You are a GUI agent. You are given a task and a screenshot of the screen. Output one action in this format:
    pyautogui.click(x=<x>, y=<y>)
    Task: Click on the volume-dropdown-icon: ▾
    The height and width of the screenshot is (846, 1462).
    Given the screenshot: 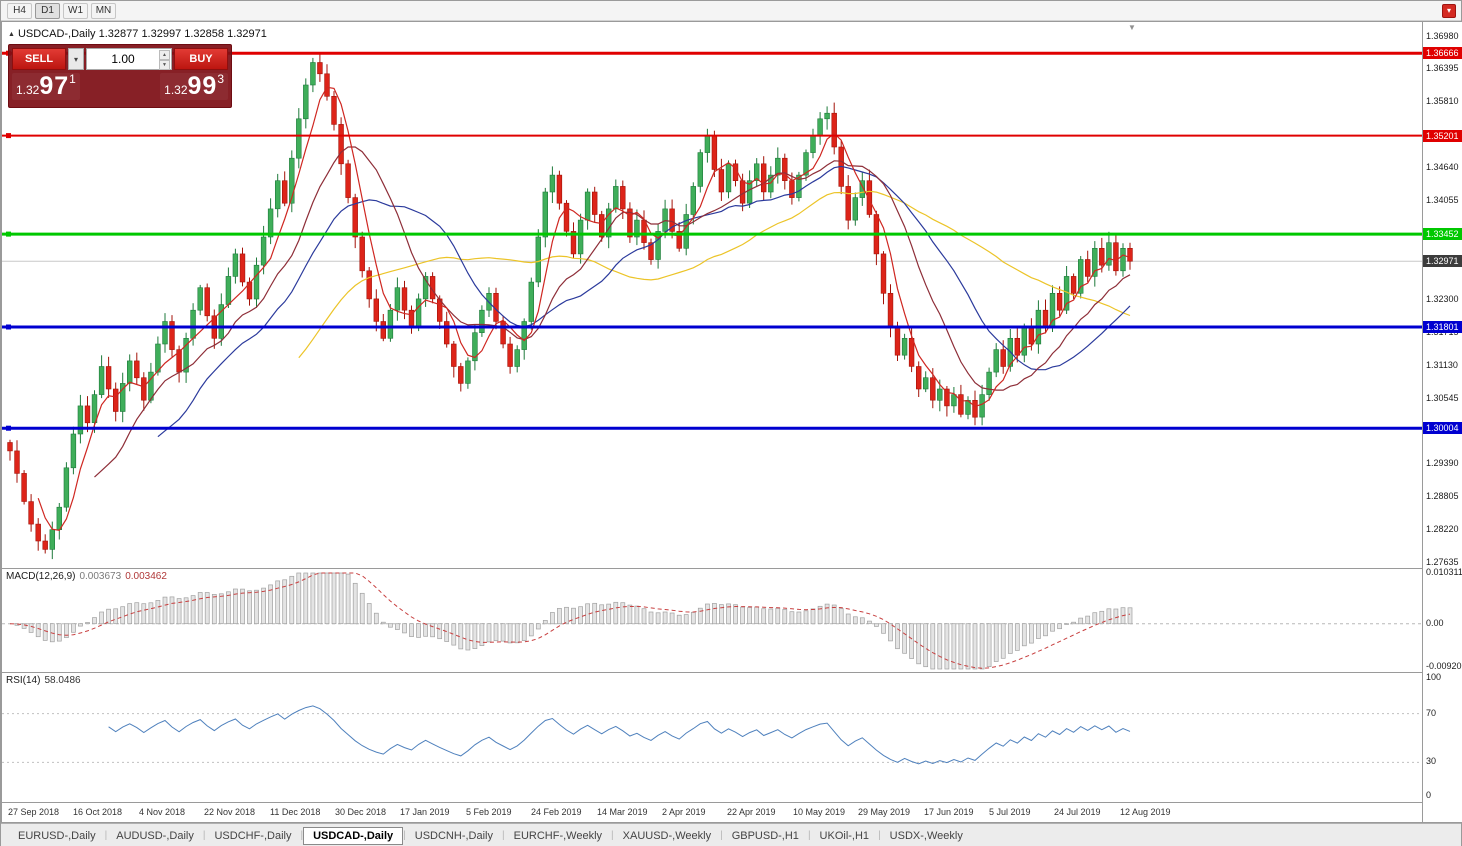 What is the action you would take?
    pyautogui.click(x=76, y=59)
    